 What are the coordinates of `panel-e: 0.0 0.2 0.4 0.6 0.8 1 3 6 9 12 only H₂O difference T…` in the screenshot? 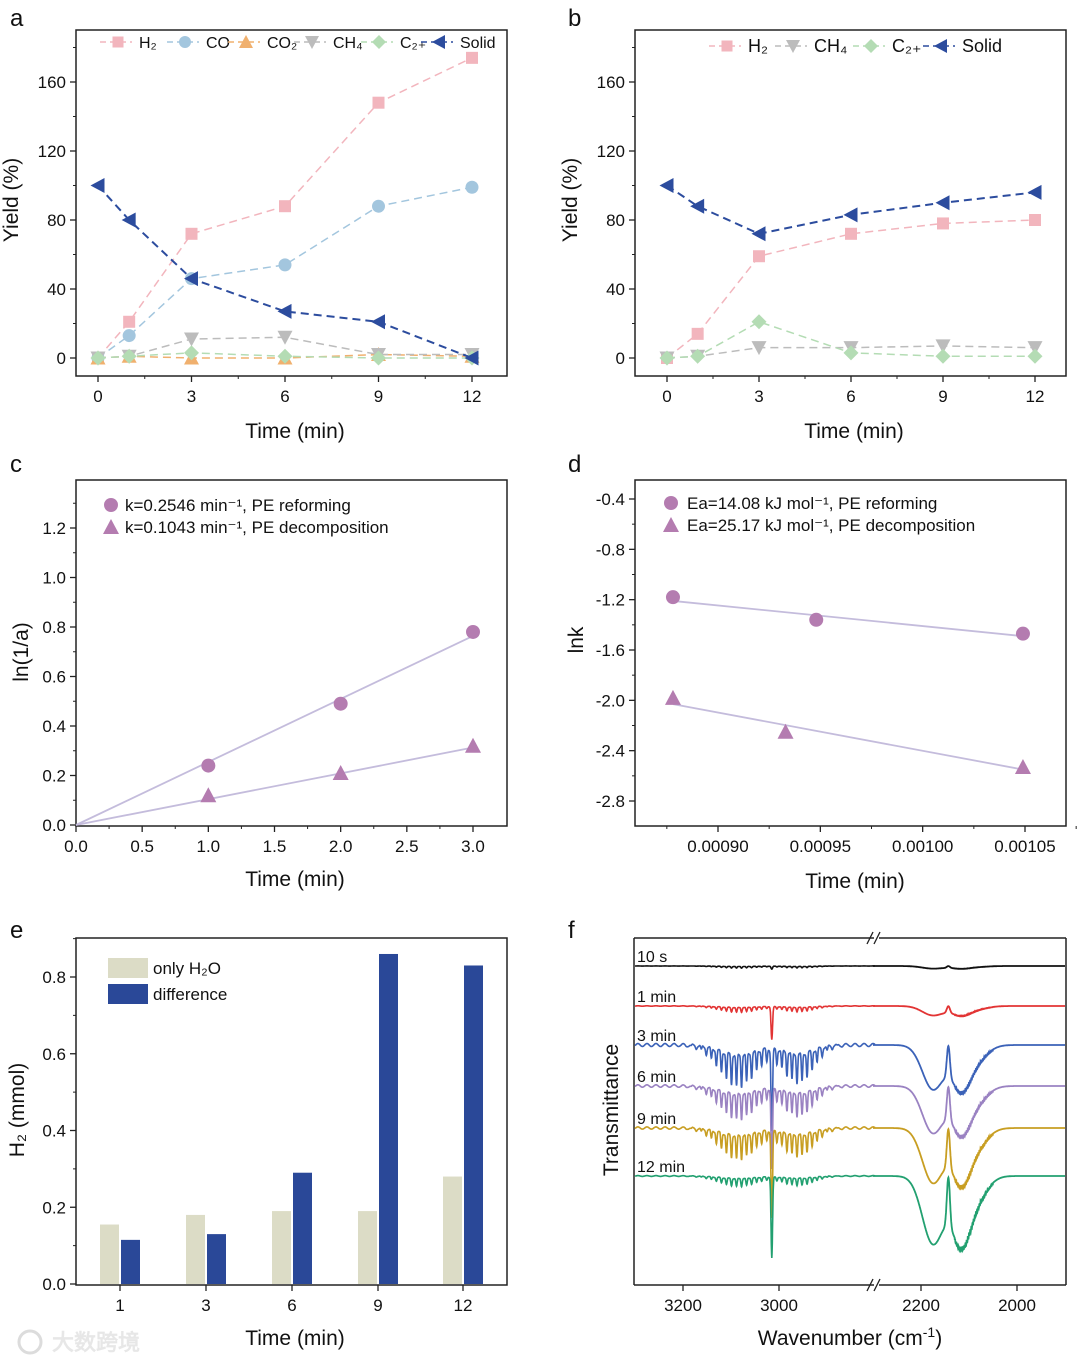 It's located at (257, 1143).